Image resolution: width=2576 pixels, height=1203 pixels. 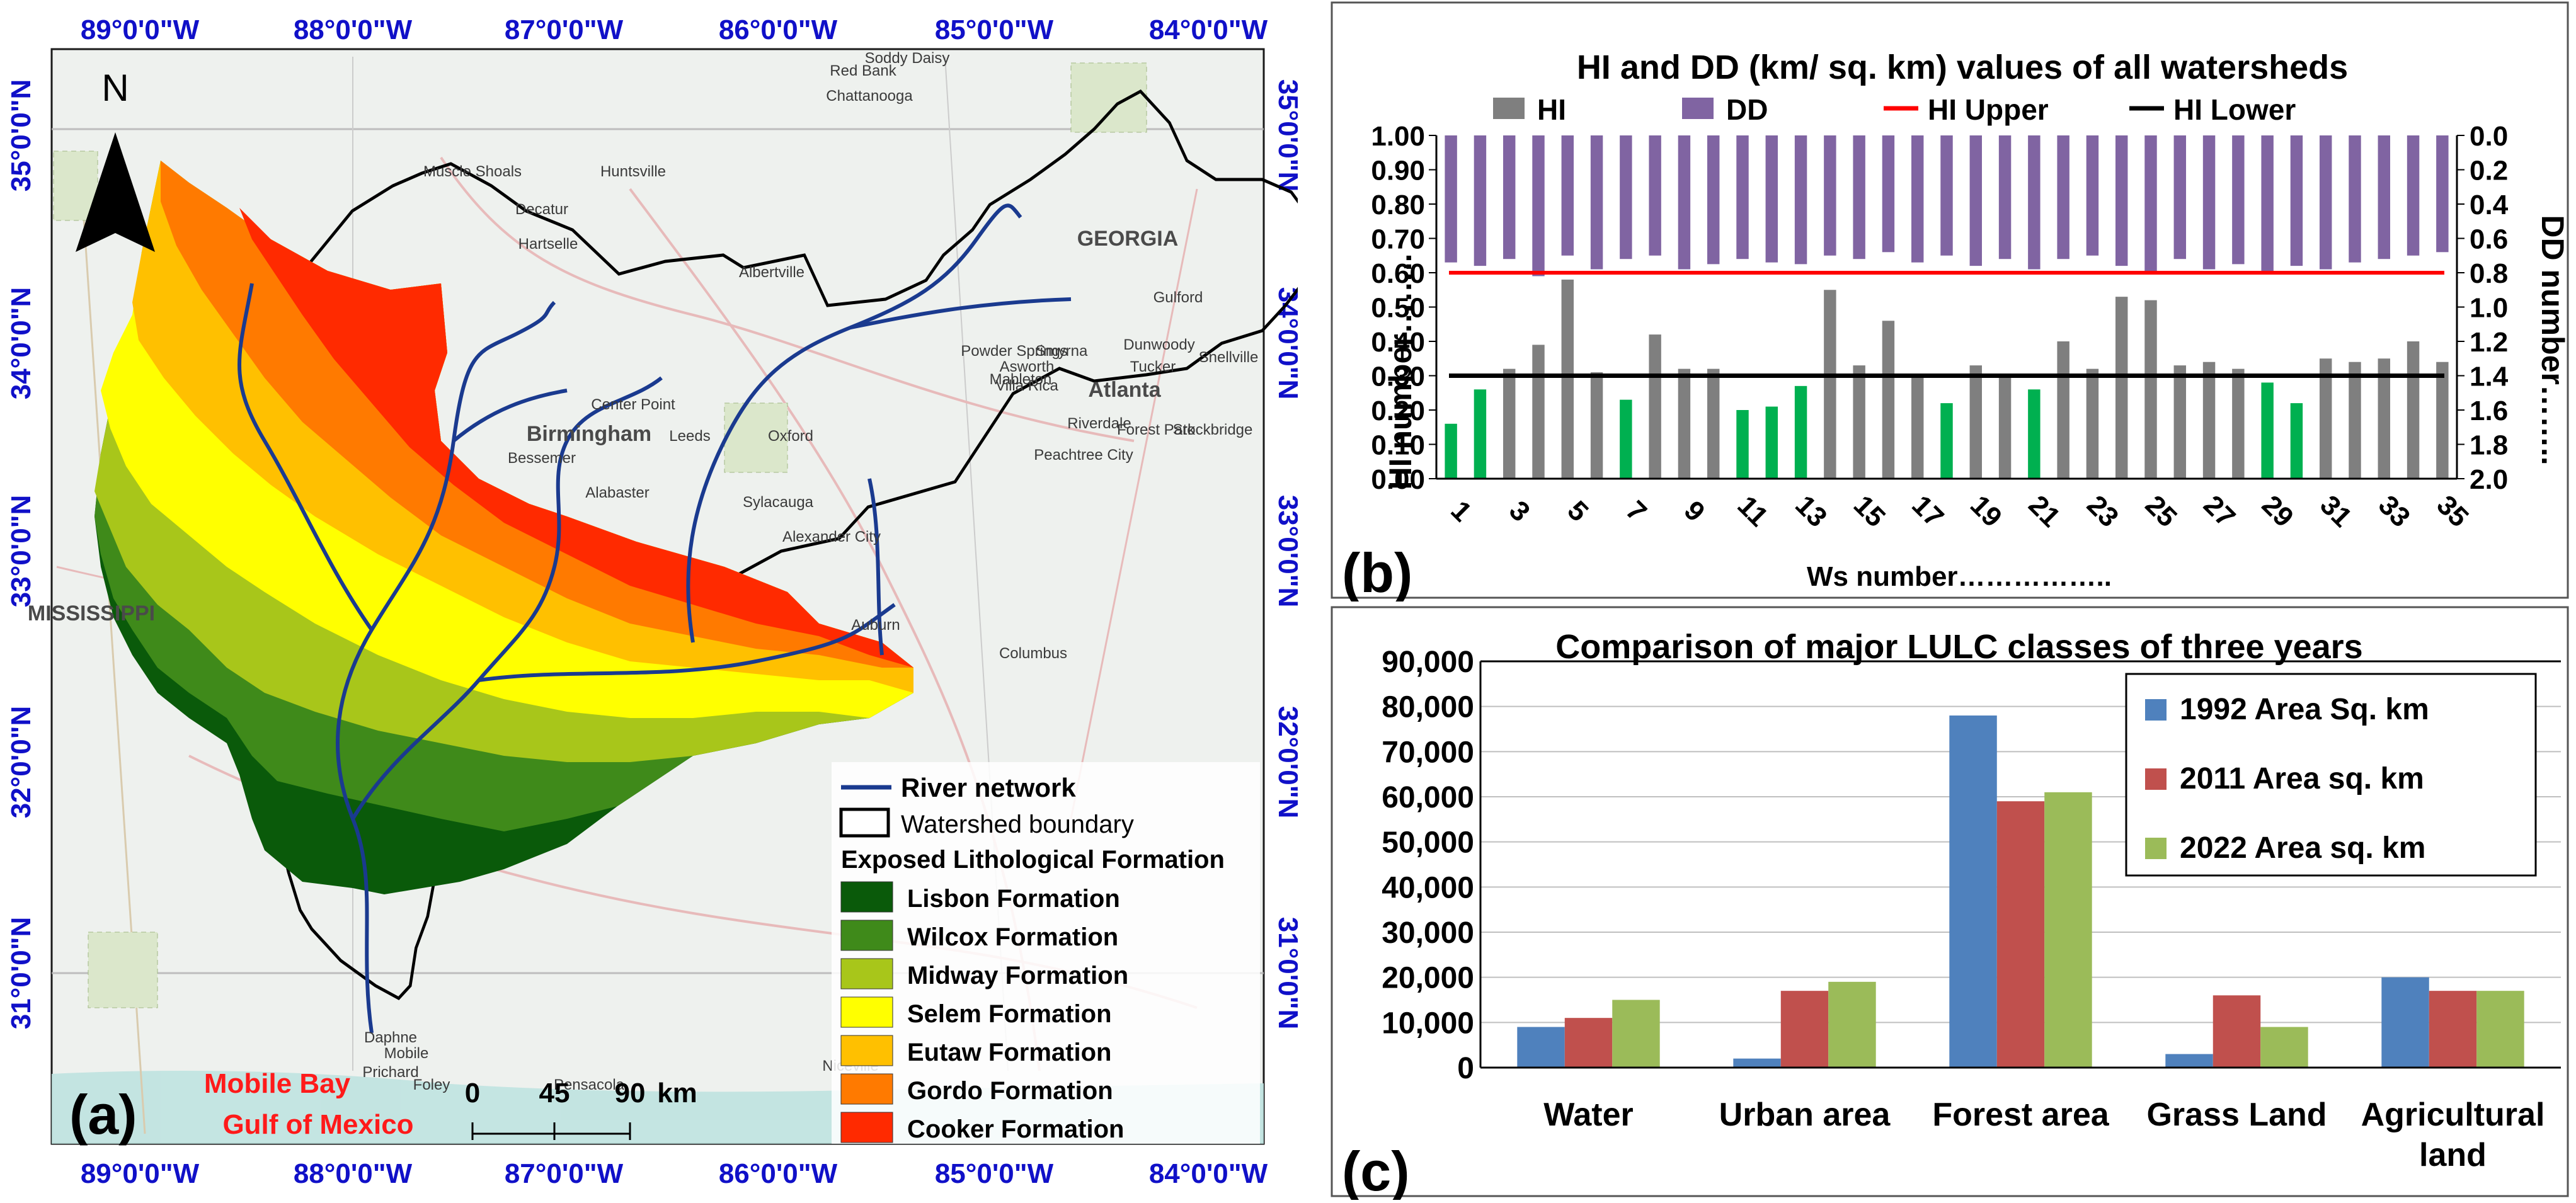 I want to click on map-place-label: Mobile, so click(x=406, y=1053).